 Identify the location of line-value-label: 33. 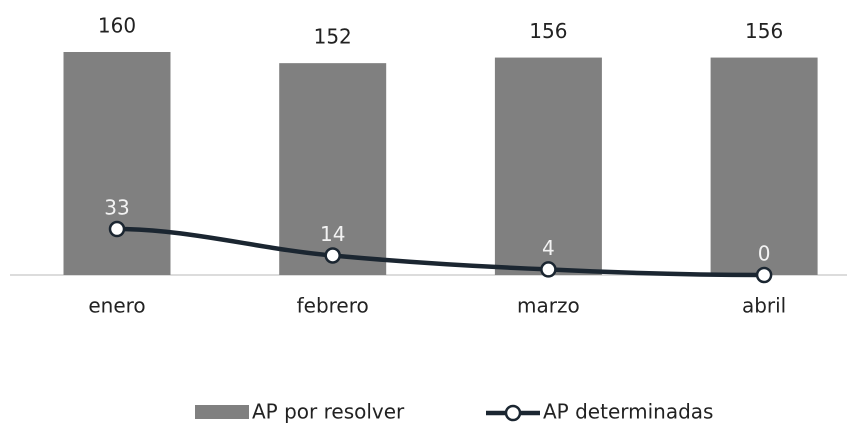
(116, 208).